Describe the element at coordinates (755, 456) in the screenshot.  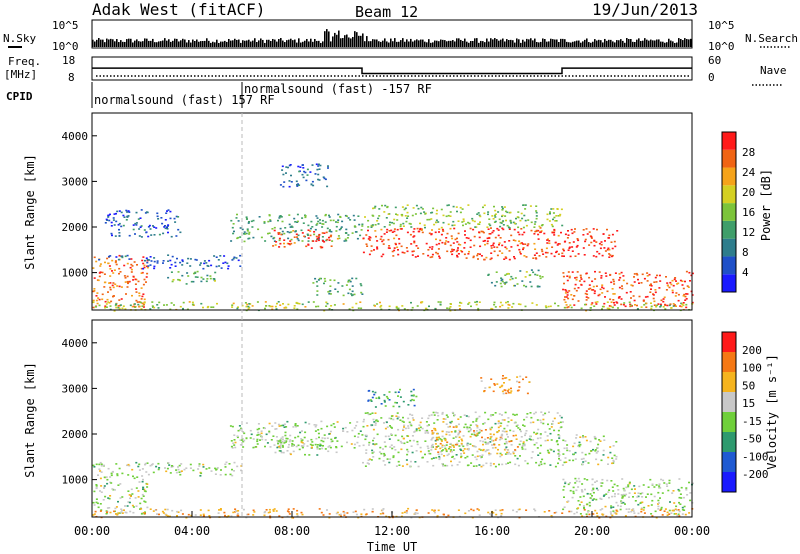
I see `colorbar-tick-label: -100` at that location.